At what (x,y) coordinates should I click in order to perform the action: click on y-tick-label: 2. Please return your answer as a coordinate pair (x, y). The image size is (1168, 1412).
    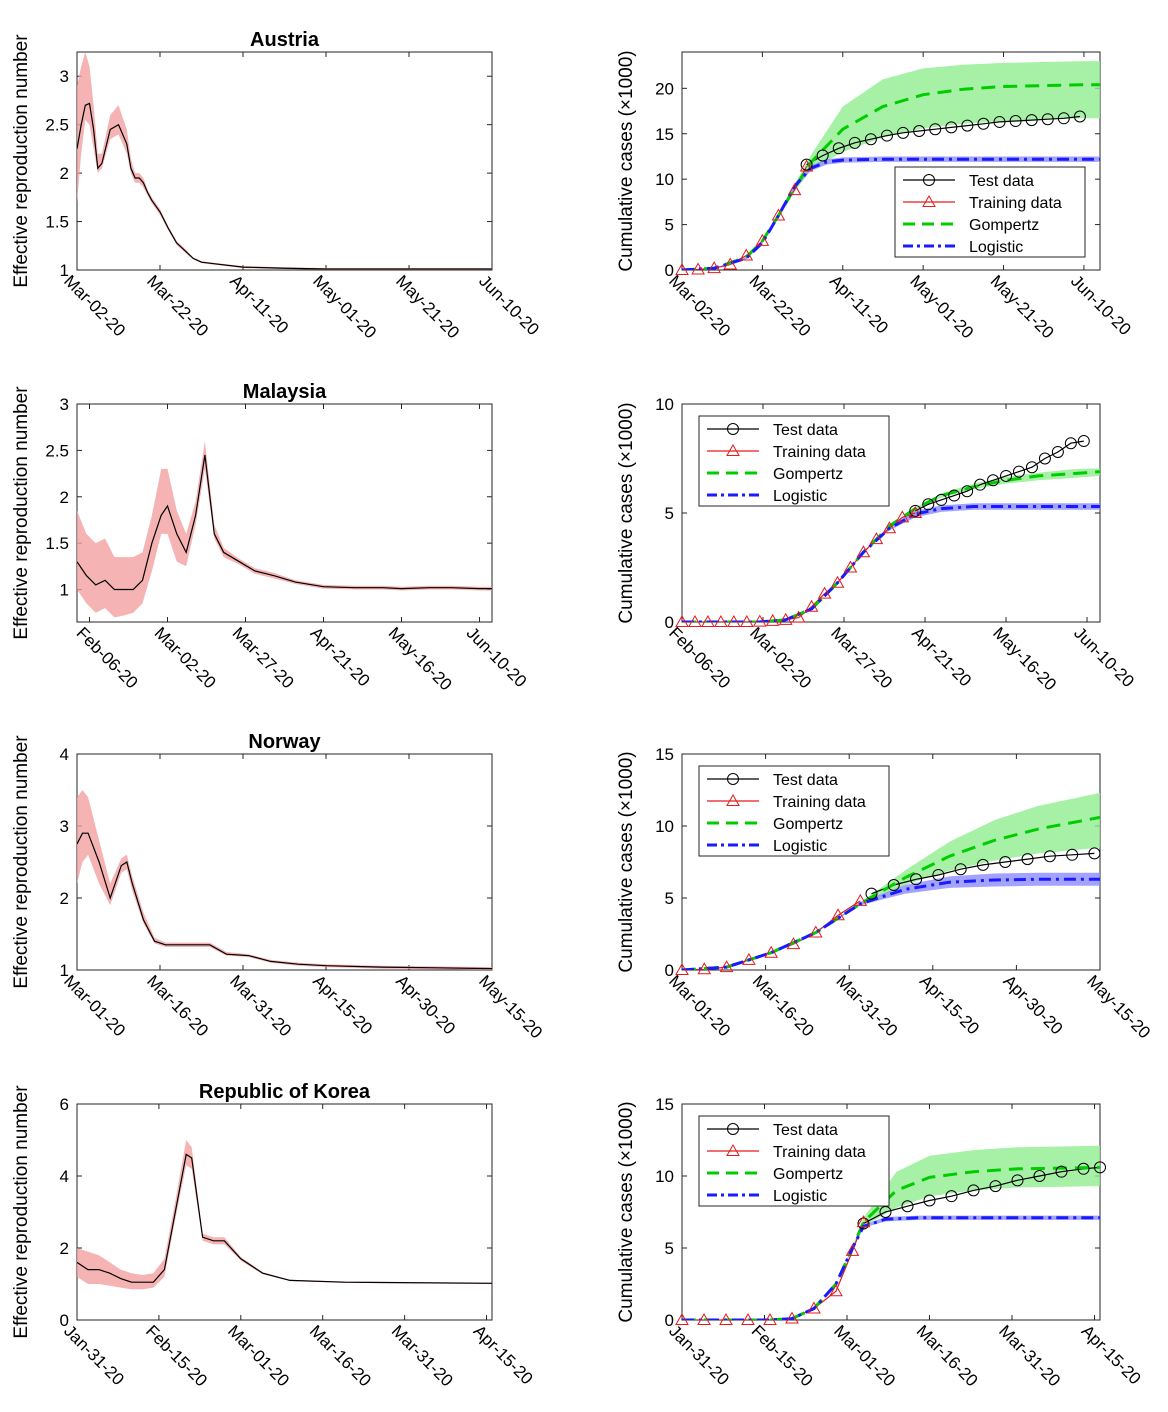
    Looking at the image, I should click on (64, 898).